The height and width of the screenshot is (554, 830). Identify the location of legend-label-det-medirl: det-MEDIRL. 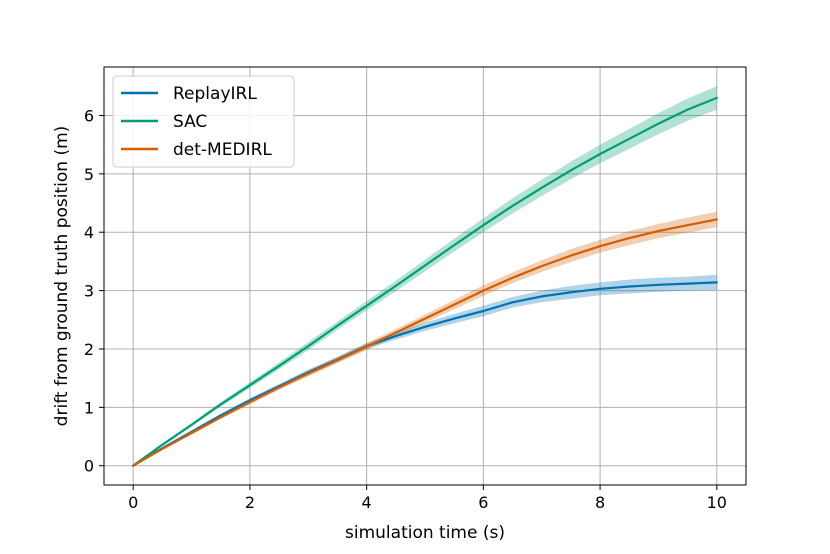
(222, 150).